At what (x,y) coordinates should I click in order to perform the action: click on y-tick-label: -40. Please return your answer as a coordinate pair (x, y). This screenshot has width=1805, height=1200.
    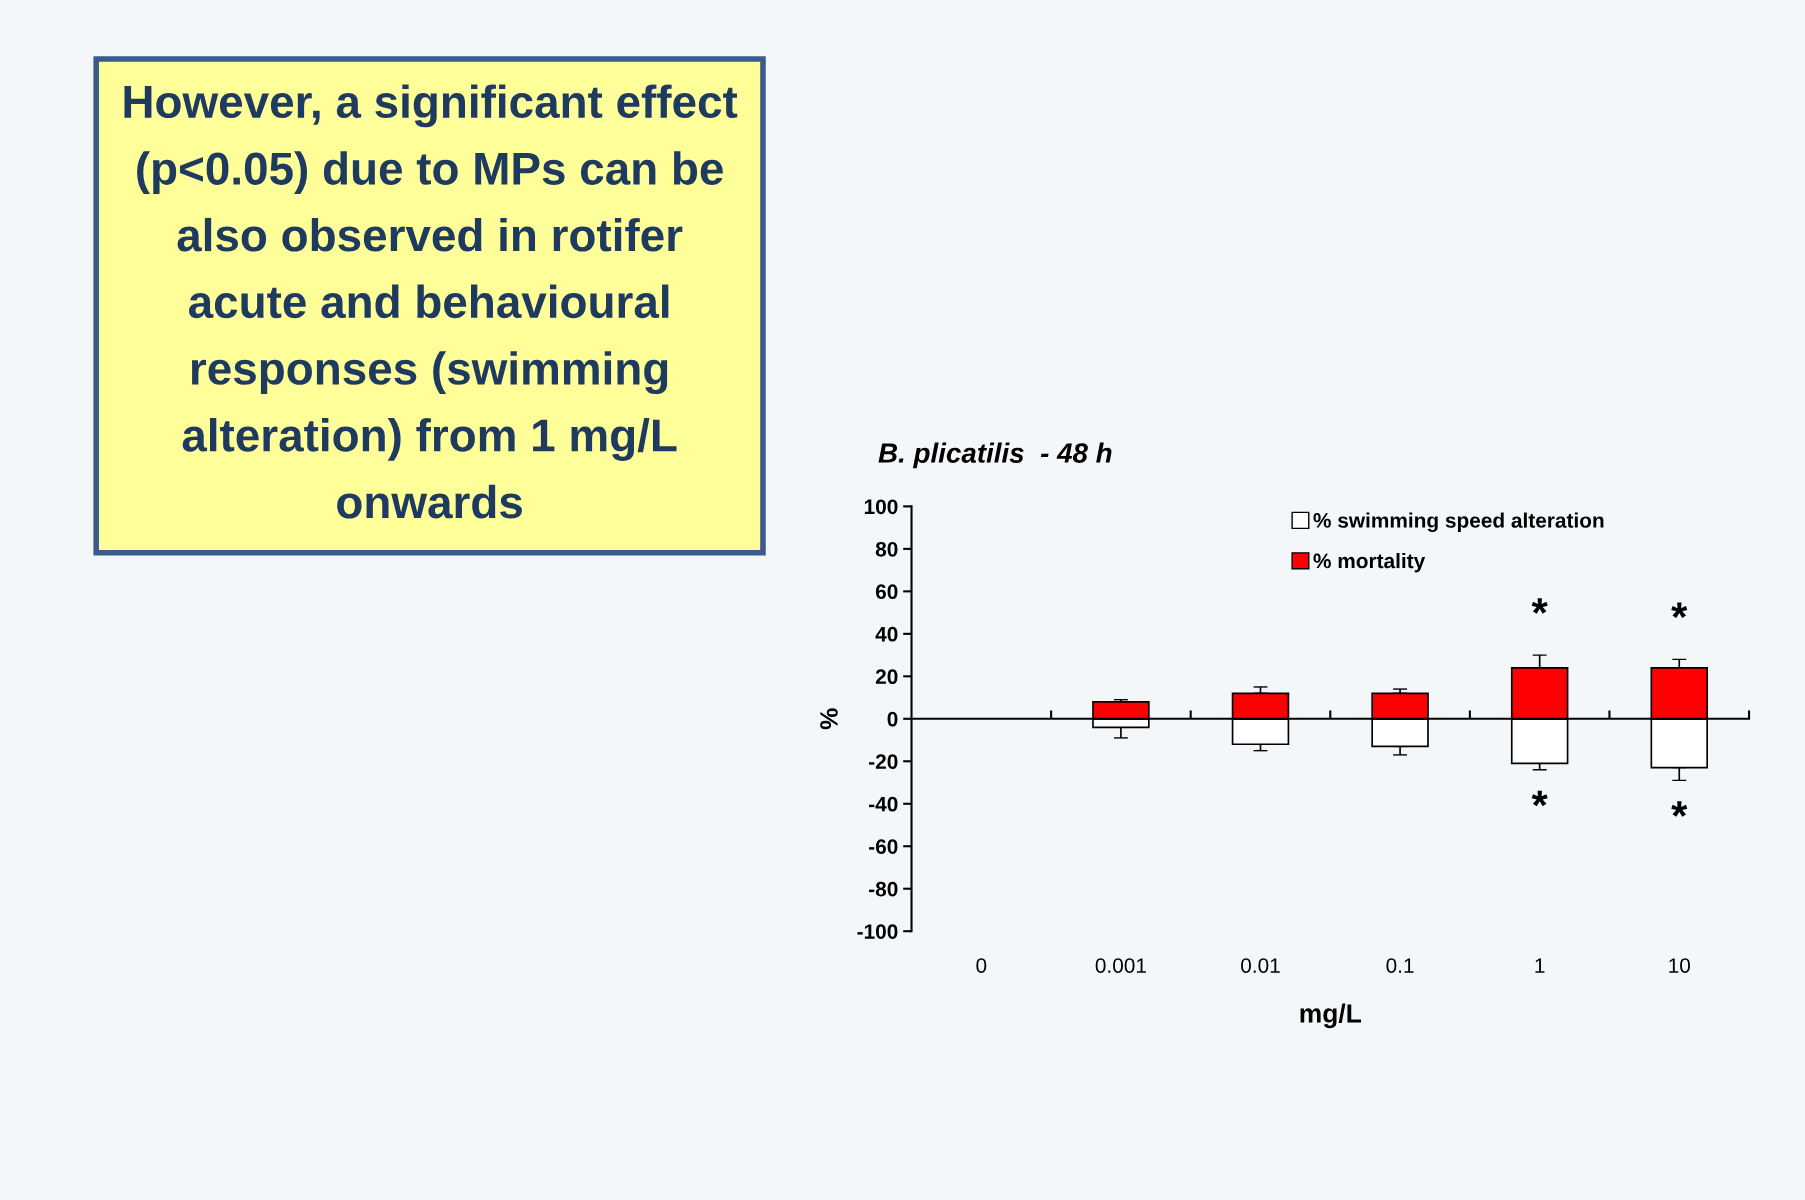
    Looking at the image, I should click on (883, 804).